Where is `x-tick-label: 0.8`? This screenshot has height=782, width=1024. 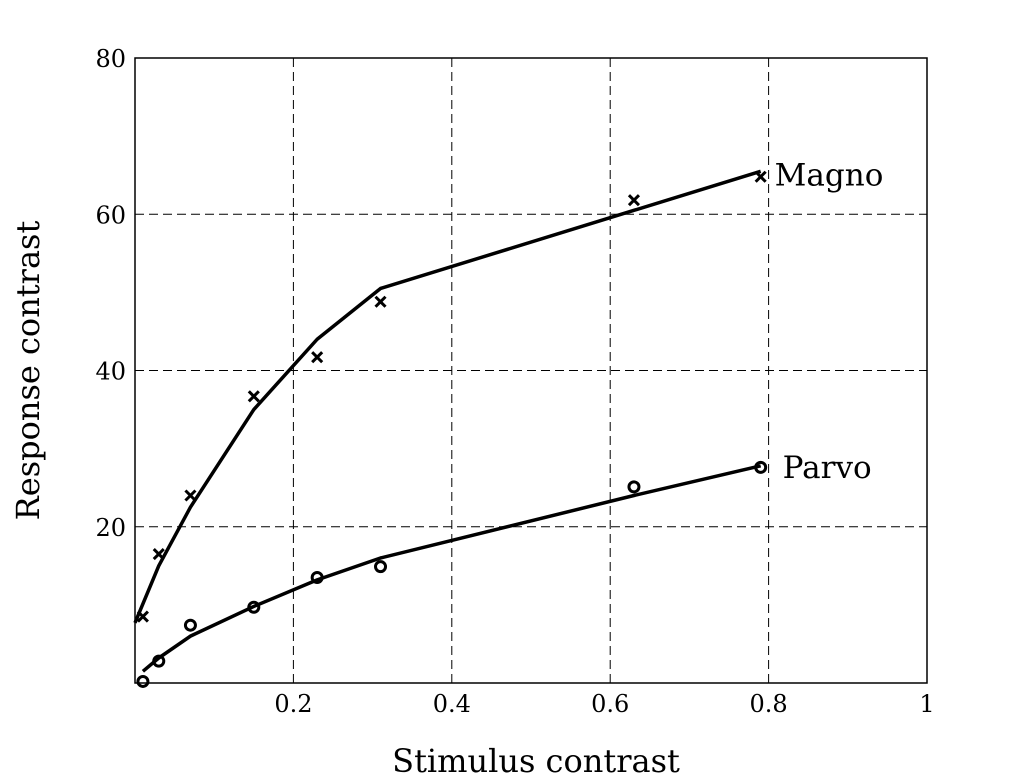 x-tick-label: 0.8 is located at coordinates (769, 704).